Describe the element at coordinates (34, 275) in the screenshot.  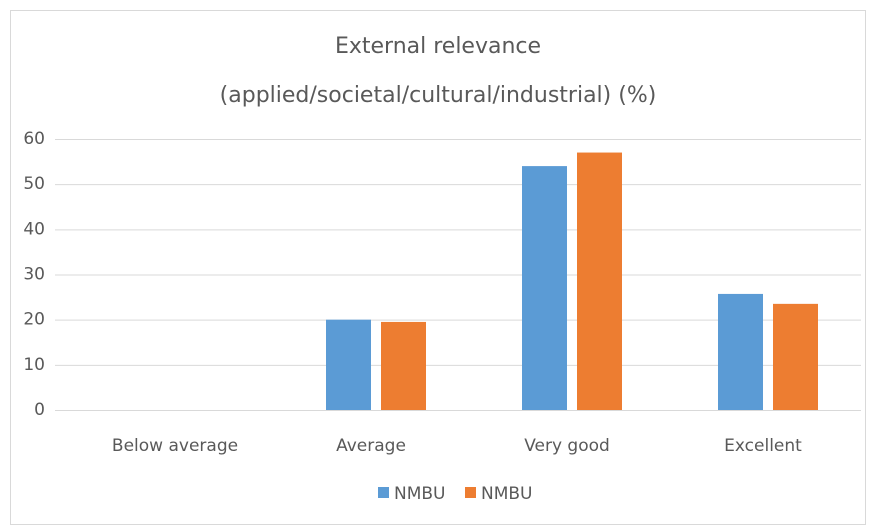
I see `y-tick-label: 30` at that location.